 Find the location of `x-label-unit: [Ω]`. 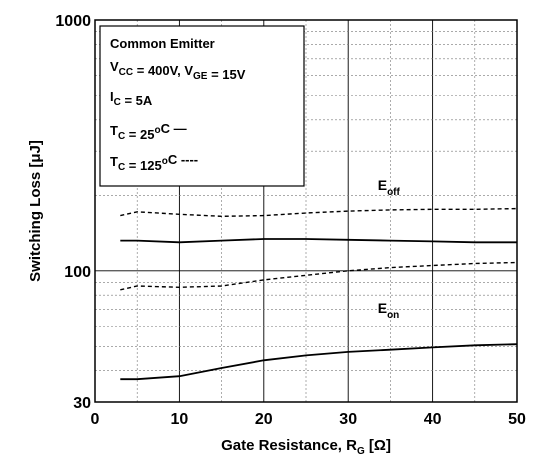

x-label-unit: [Ω] is located at coordinates (378, 445).